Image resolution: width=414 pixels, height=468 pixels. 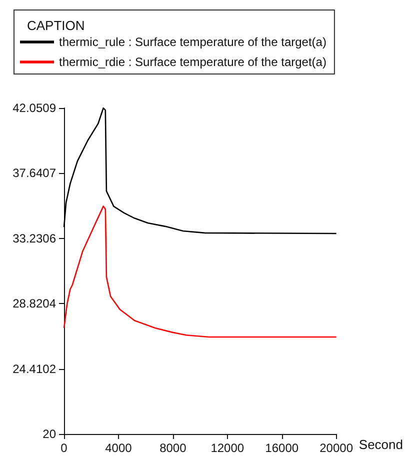 What do you see at coordinates (34, 369) in the screenshot?
I see `y-tick-label: 24.4102` at bounding box center [34, 369].